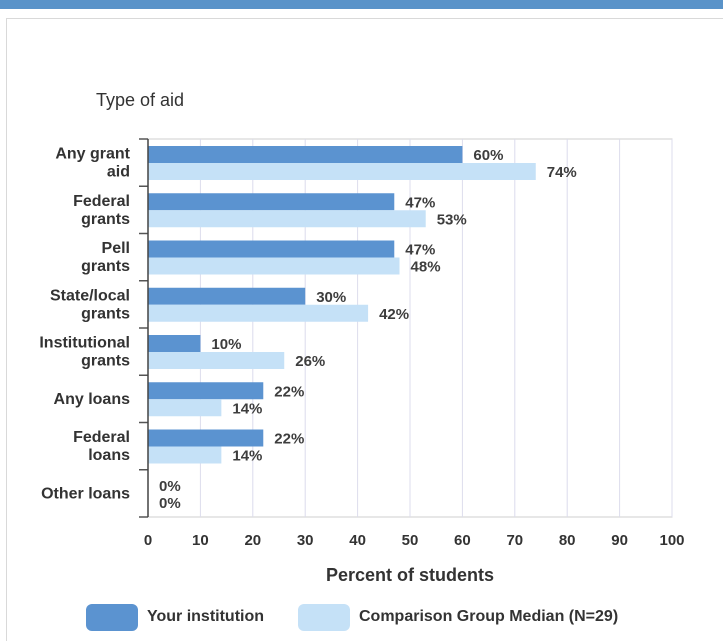 The width and height of the screenshot is (723, 641). Describe the element at coordinates (562, 172) in the screenshot. I see `data-label: 74%` at that location.